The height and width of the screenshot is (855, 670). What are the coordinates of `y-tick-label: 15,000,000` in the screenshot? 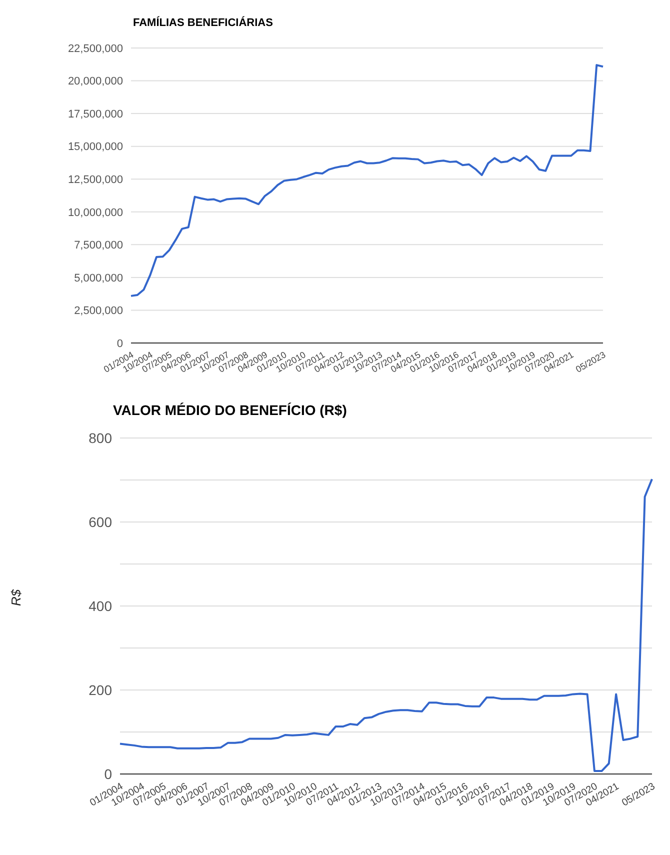 It's located at (95, 147).